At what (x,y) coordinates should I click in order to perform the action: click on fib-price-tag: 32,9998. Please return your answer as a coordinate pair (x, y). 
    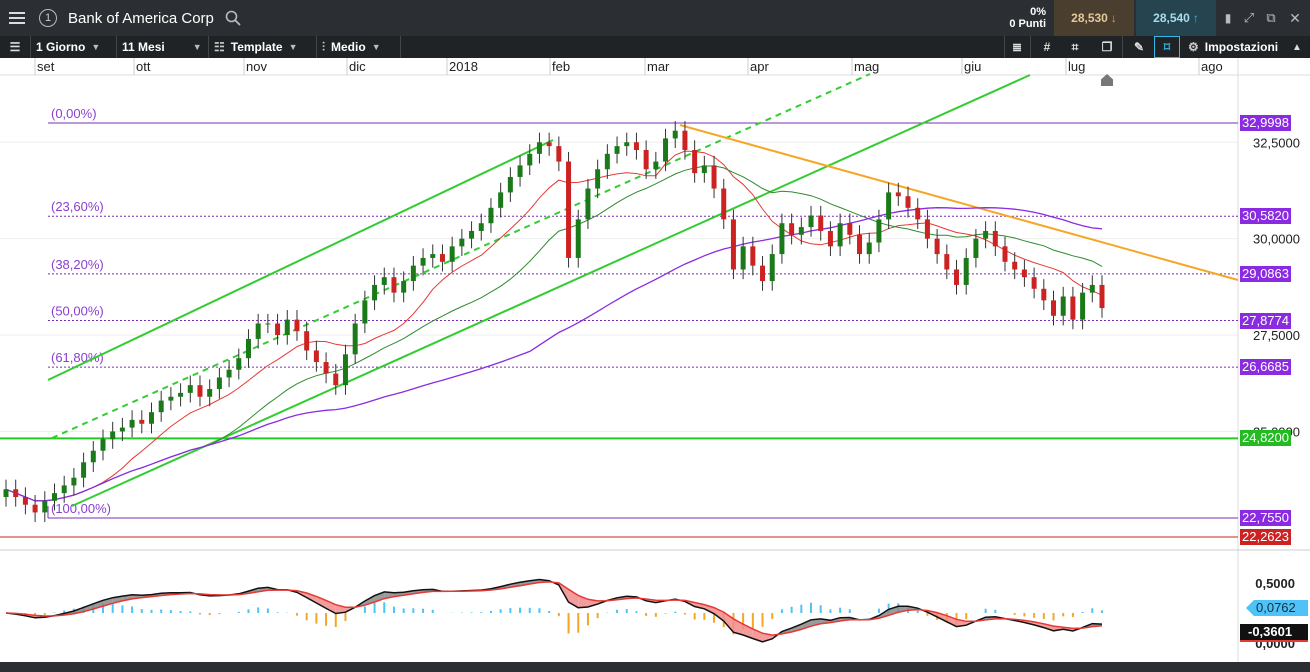
    Looking at the image, I should click on (1265, 123).